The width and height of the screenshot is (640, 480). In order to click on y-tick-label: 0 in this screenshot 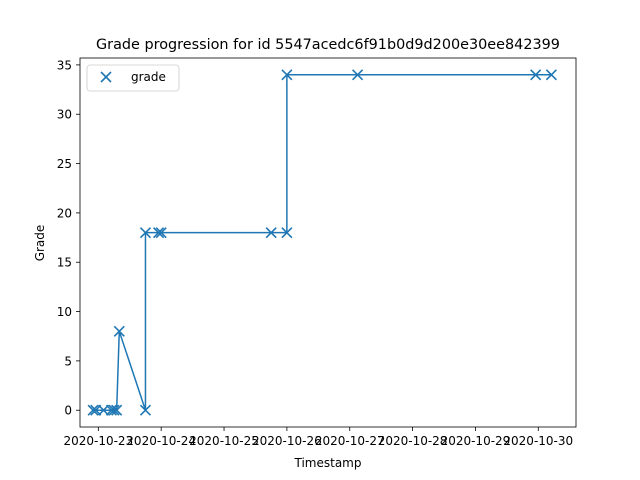, I will do `click(68, 411)`.